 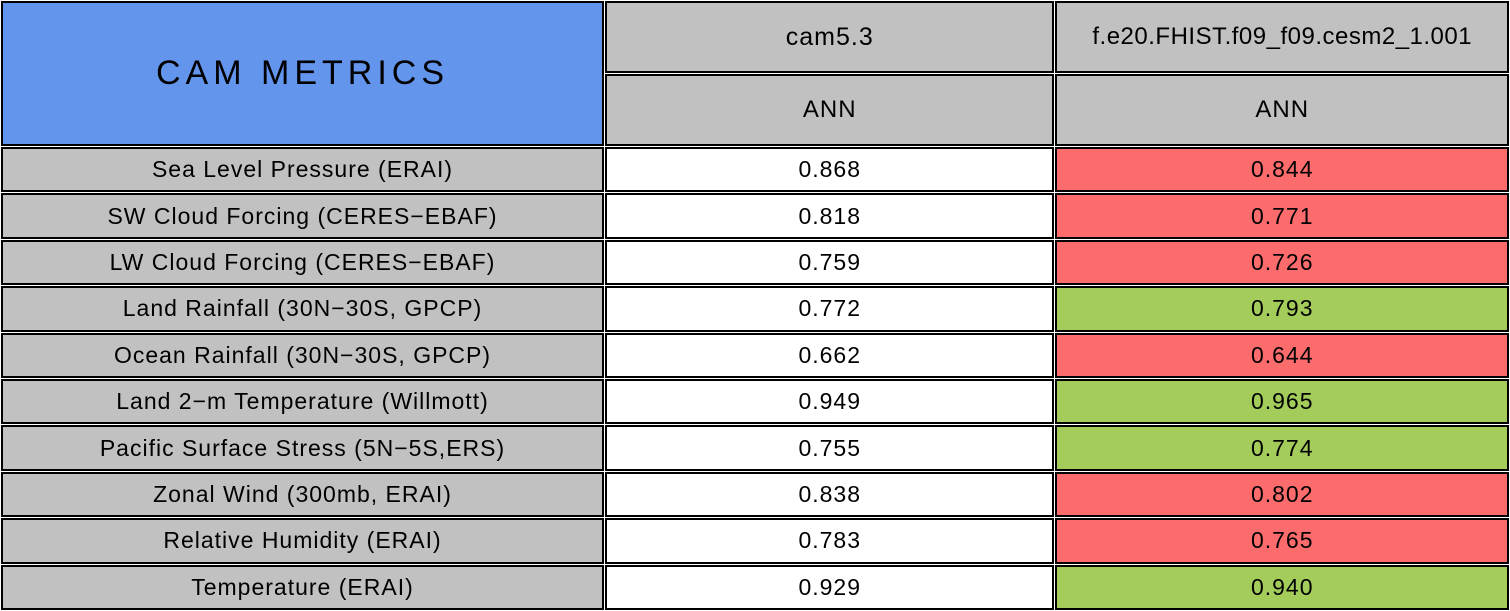 What do you see at coordinates (830, 216) in the screenshot?
I see `cam53-value-cell: 0.818` at bounding box center [830, 216].